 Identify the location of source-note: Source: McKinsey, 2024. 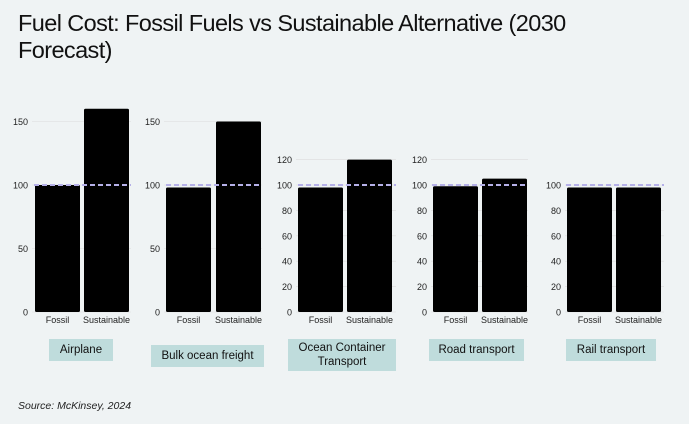
(75, 406).